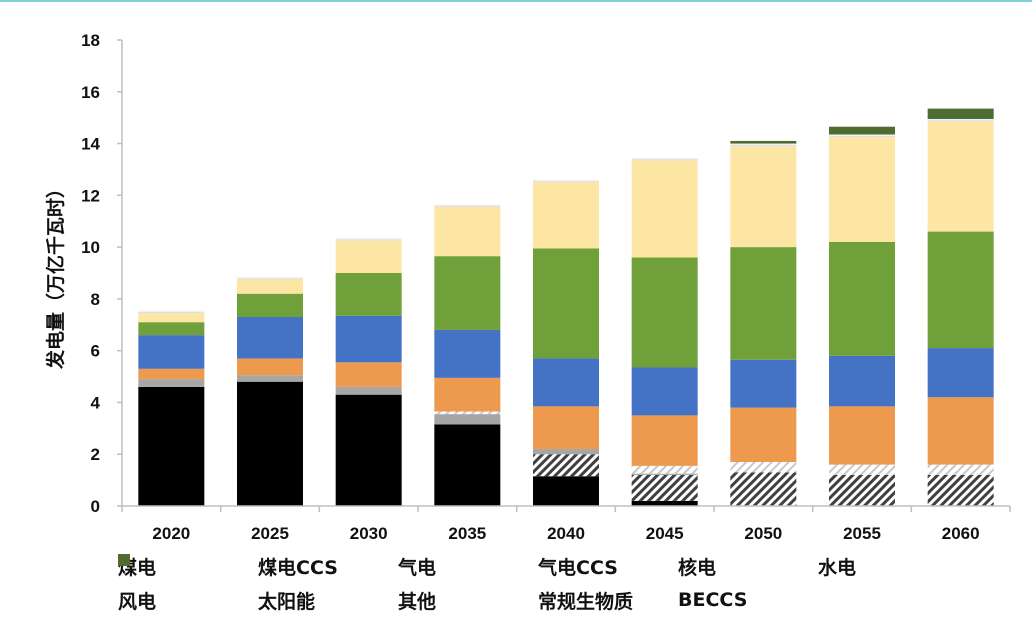  I want to click on legend-label: 气电CCS, so click(578, 567).